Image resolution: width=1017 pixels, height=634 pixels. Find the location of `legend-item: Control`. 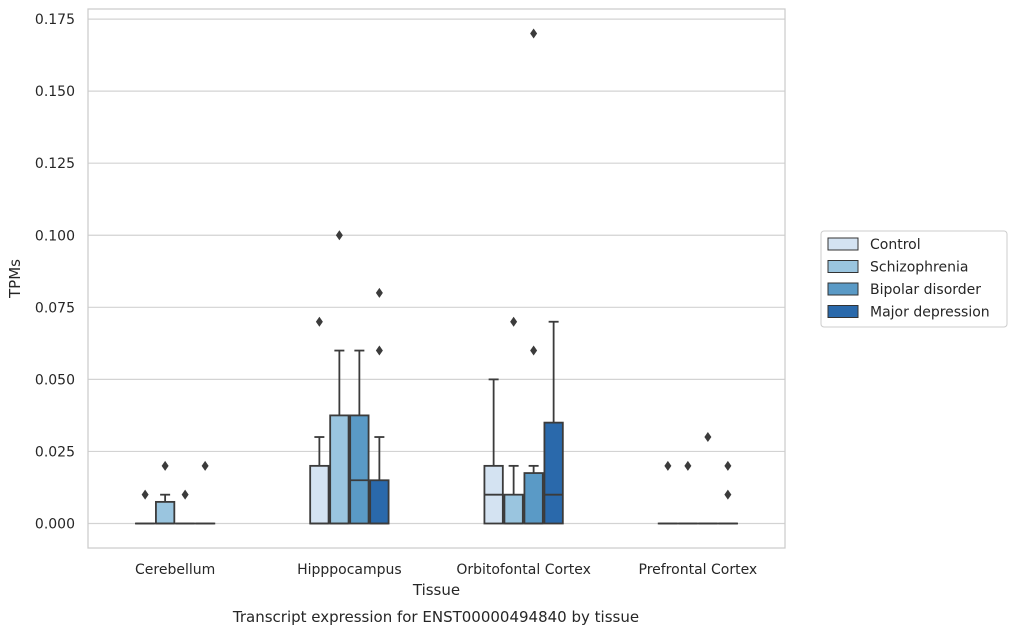

legend-item: Control is located at coordinates (874, 245).